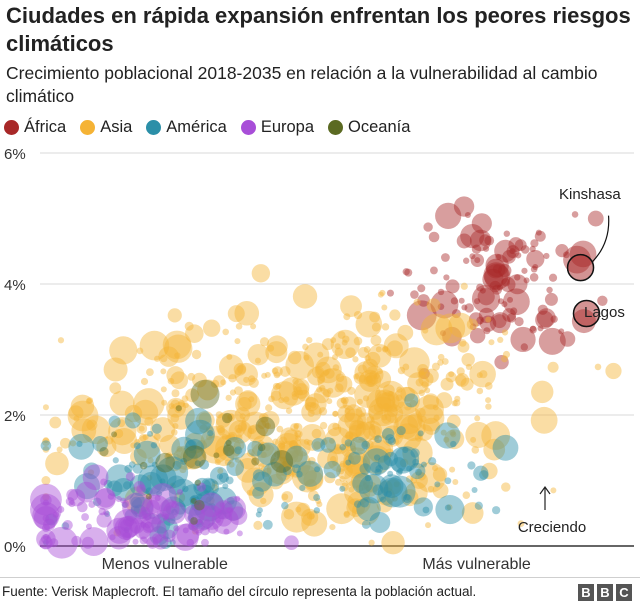 The height and width of the screenshot is (607, 640). Describe the element at coordinates (369, 127) in the screenshot. I see `legend-item-oceania: Oceanía` at that location.